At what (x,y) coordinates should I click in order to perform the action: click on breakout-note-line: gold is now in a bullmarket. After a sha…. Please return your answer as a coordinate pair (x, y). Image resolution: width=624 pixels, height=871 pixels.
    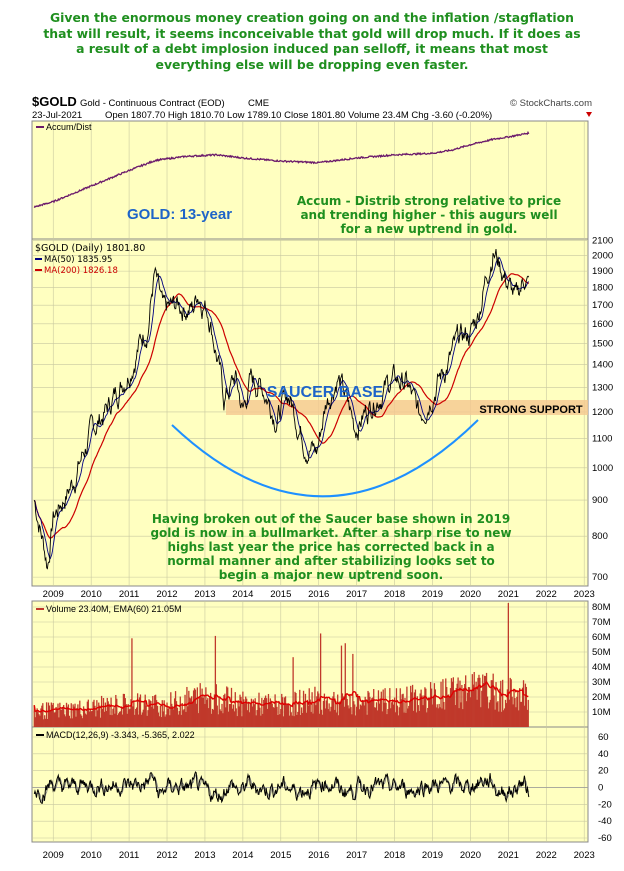
    Looking at the image, I should click on (330, 533).